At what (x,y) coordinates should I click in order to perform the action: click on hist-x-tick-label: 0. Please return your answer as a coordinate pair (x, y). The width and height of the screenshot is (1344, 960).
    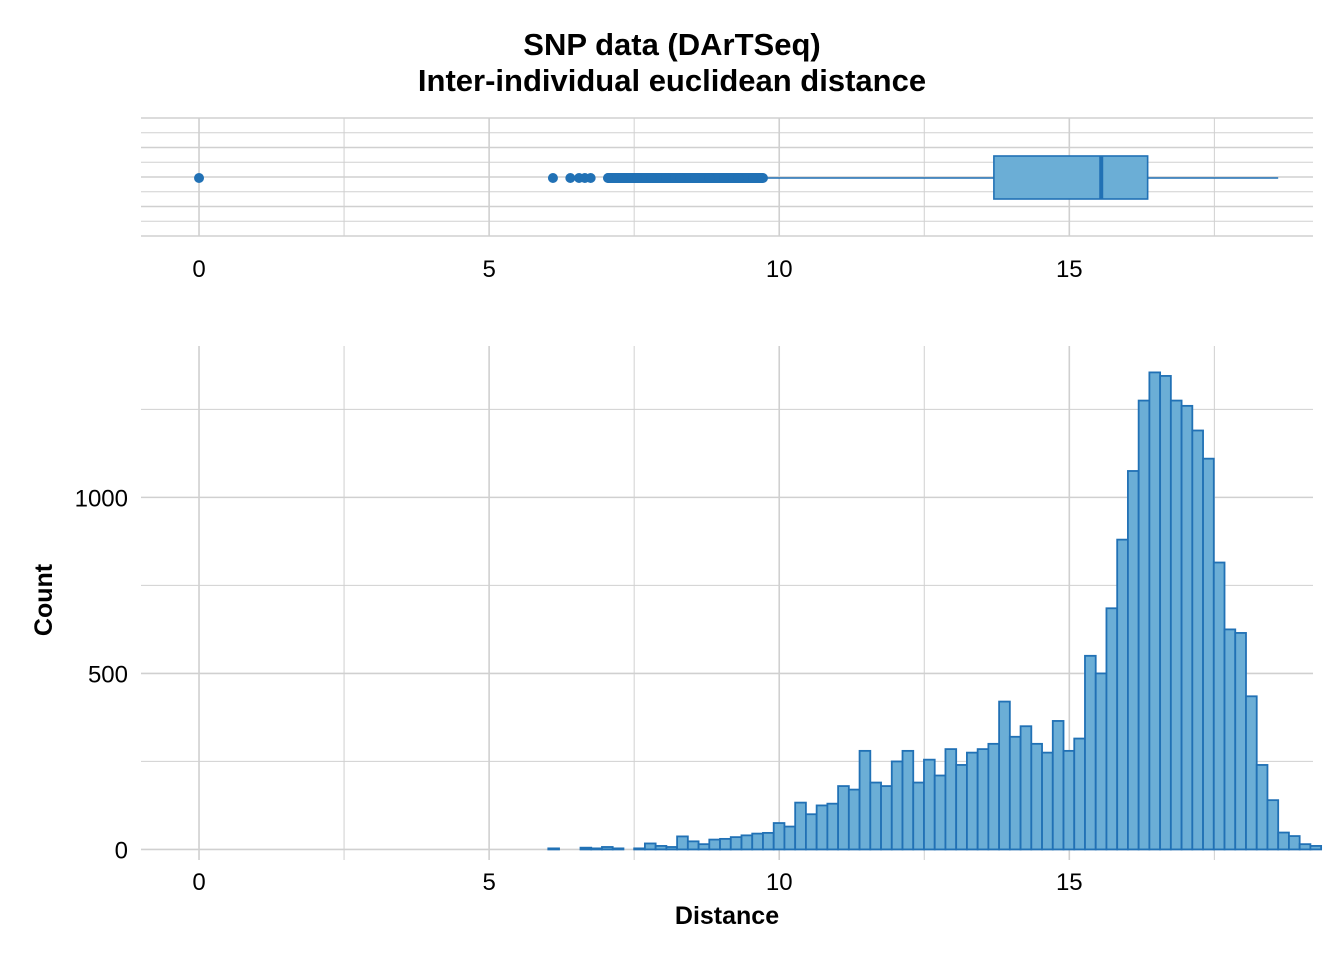
    Looking at the image, I should click on (198, 882).